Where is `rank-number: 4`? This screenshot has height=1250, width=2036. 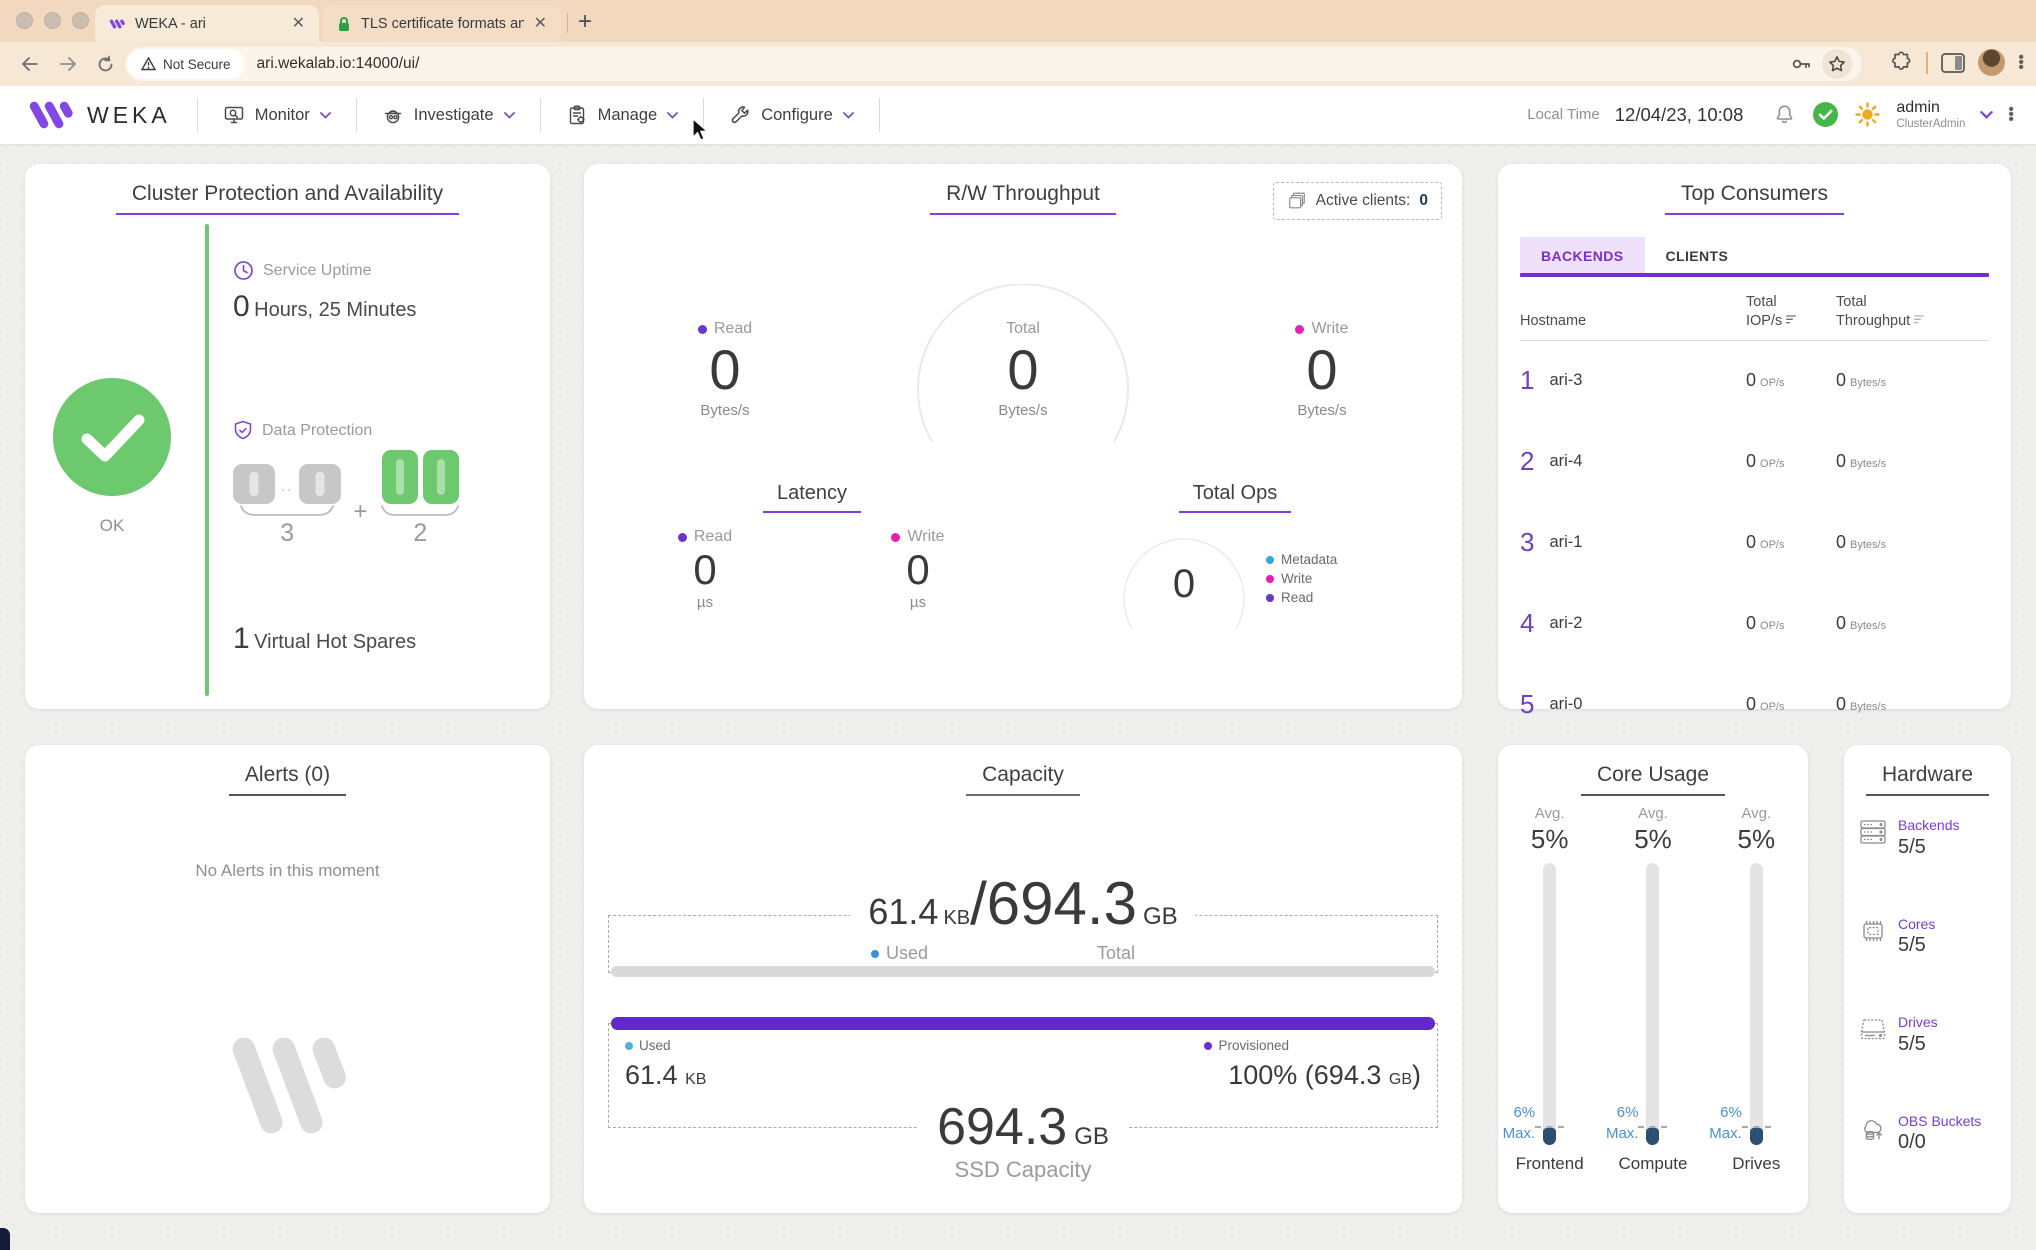
rank-number: 4 is located at coordinates (1527, 622).